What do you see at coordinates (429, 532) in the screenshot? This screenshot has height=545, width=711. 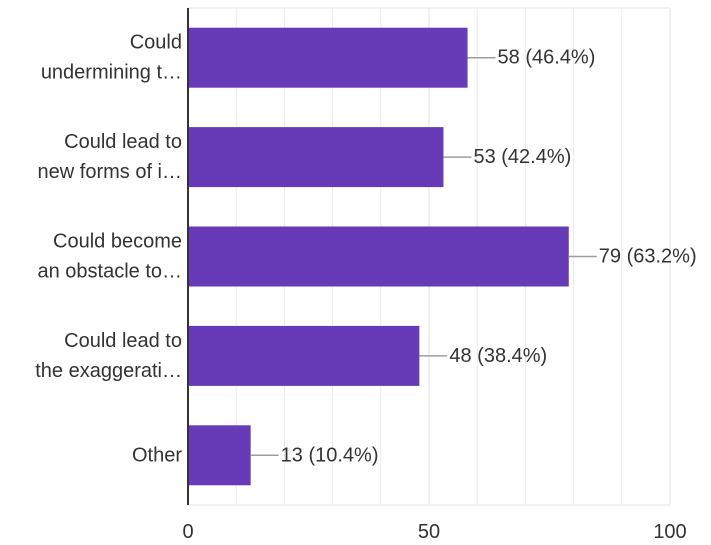 I see `x-tick-label: 50` at bounding box center [429, 532].